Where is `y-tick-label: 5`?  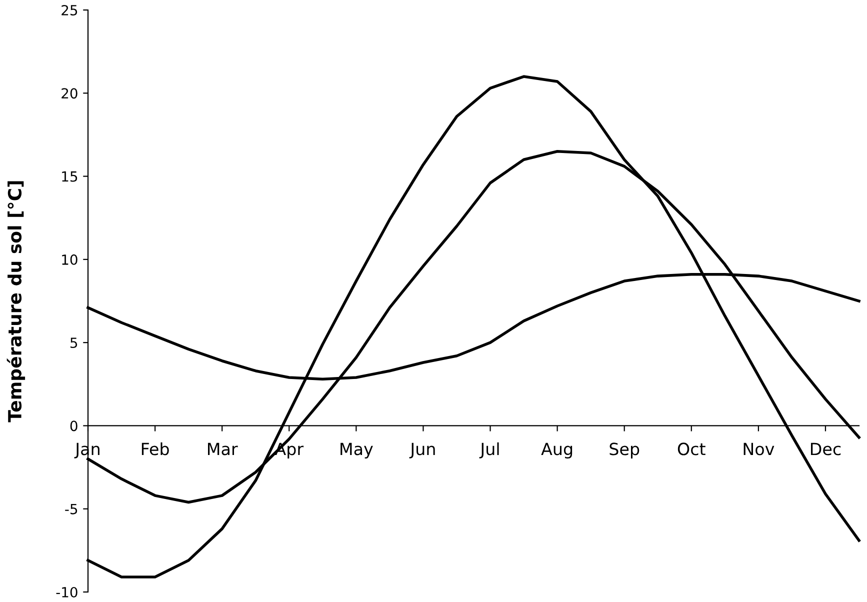 y-tick-label: 5 is located at coordinates (74, 343).